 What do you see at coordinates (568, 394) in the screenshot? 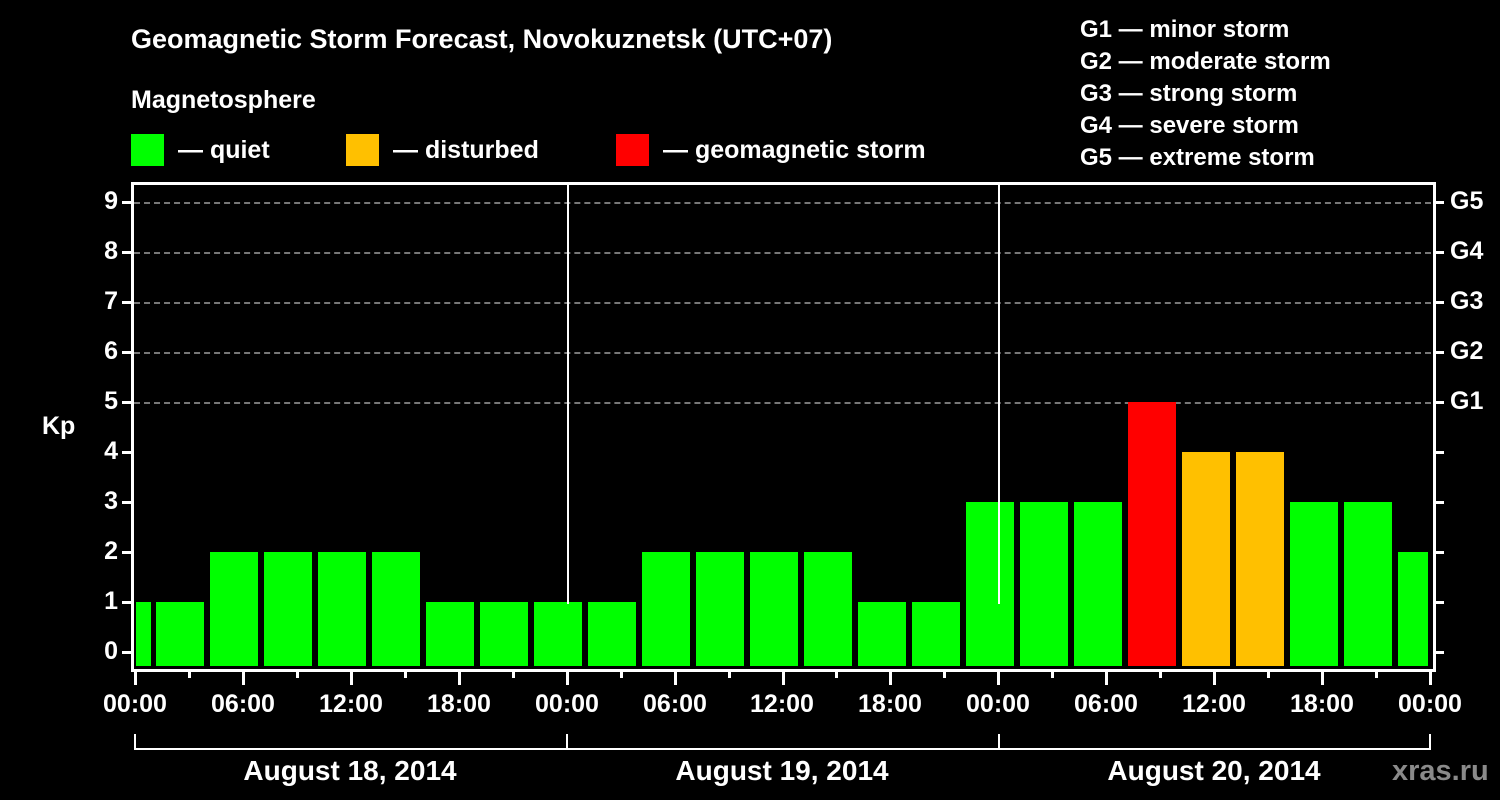
I see `day-separator` at bounding box center [568, 394].